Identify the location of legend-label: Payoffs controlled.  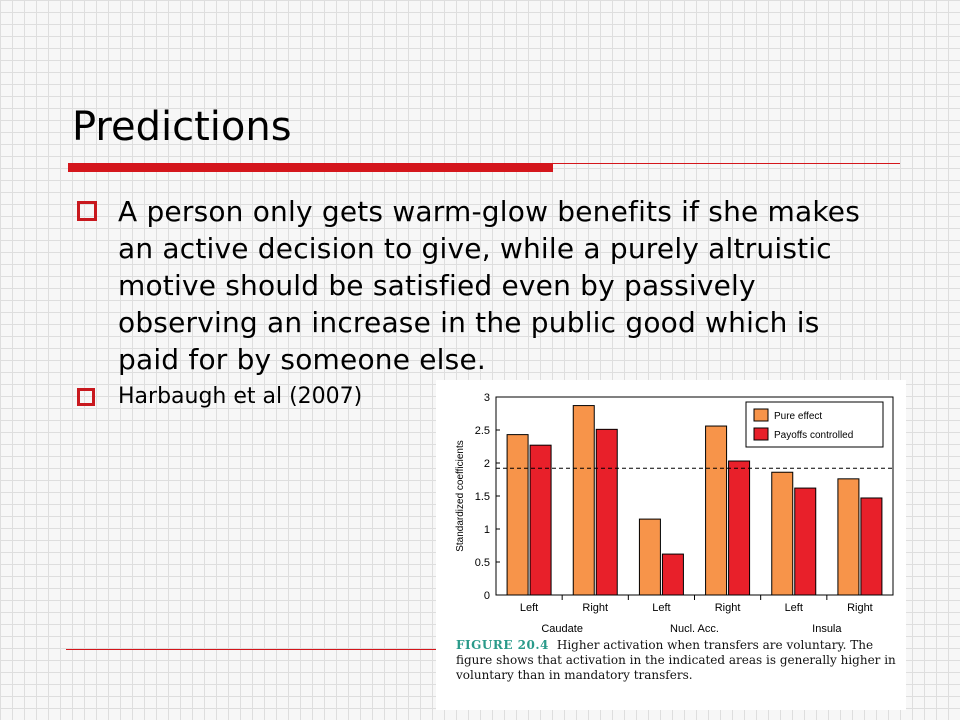
(813, 435).